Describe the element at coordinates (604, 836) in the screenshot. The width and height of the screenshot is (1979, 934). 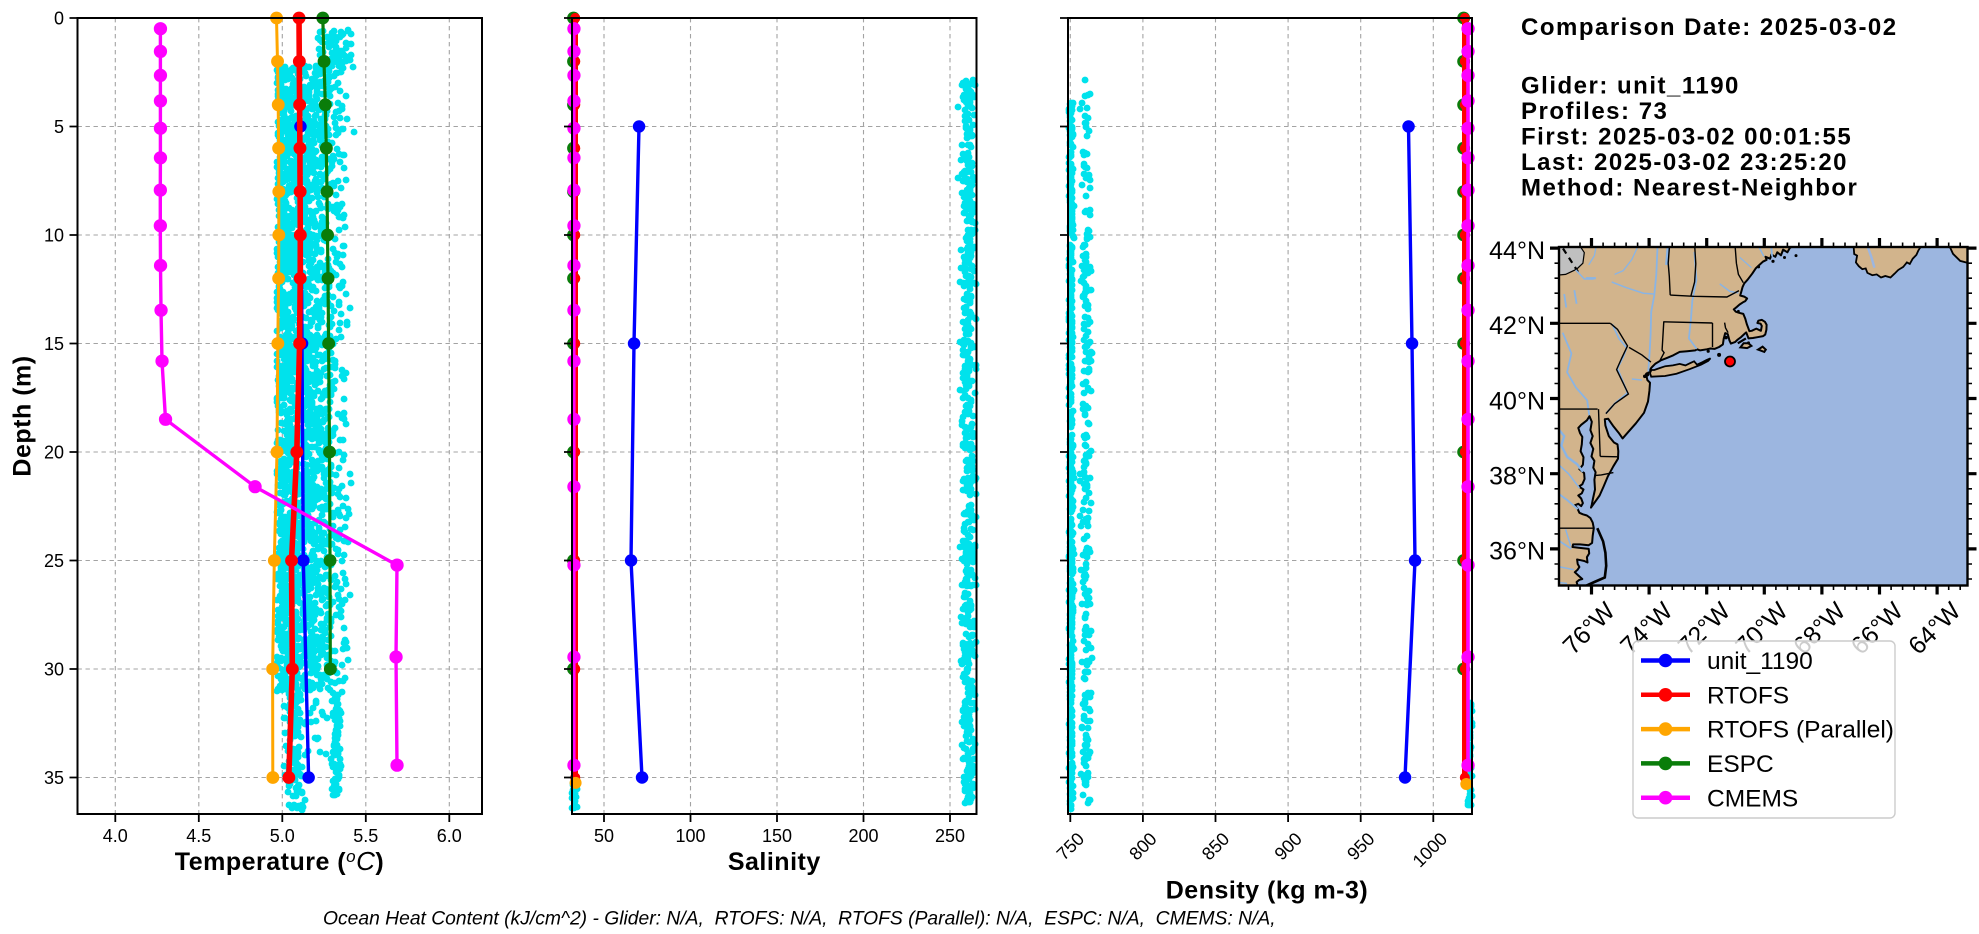
I see `svg-text: 50` at that location.